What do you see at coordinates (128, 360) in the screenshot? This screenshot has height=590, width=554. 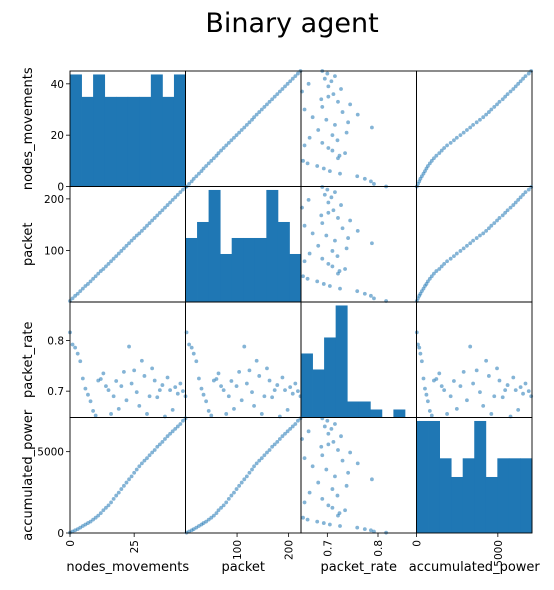 I see `cell-packet_rate-vs-nodes_movements` at bounding box center [128, 360].